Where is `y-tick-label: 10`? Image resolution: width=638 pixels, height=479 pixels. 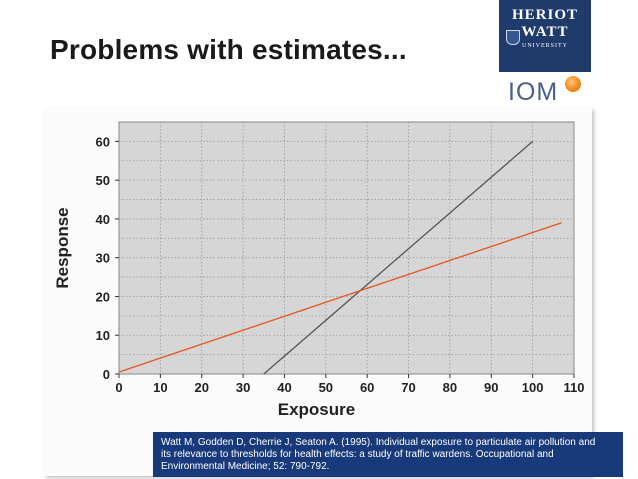 y-tick-label: 10 is located at coordinates (103, 335).